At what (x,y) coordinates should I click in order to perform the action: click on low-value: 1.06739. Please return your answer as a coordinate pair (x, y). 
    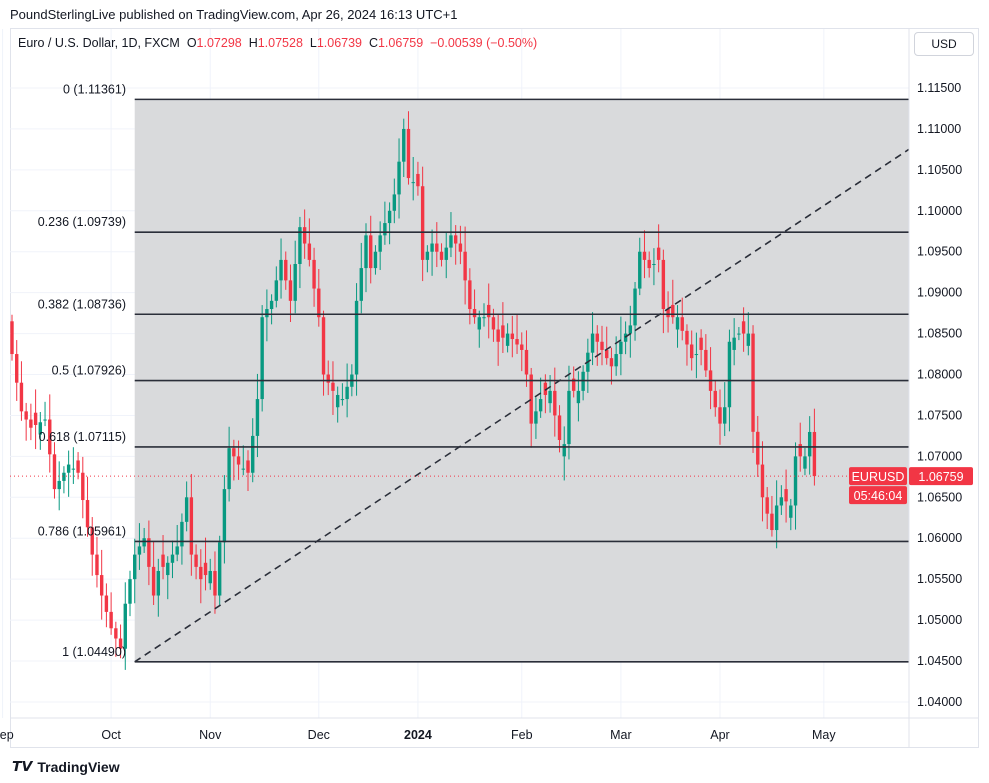
    Looking at the image, I should click on (339, 43).